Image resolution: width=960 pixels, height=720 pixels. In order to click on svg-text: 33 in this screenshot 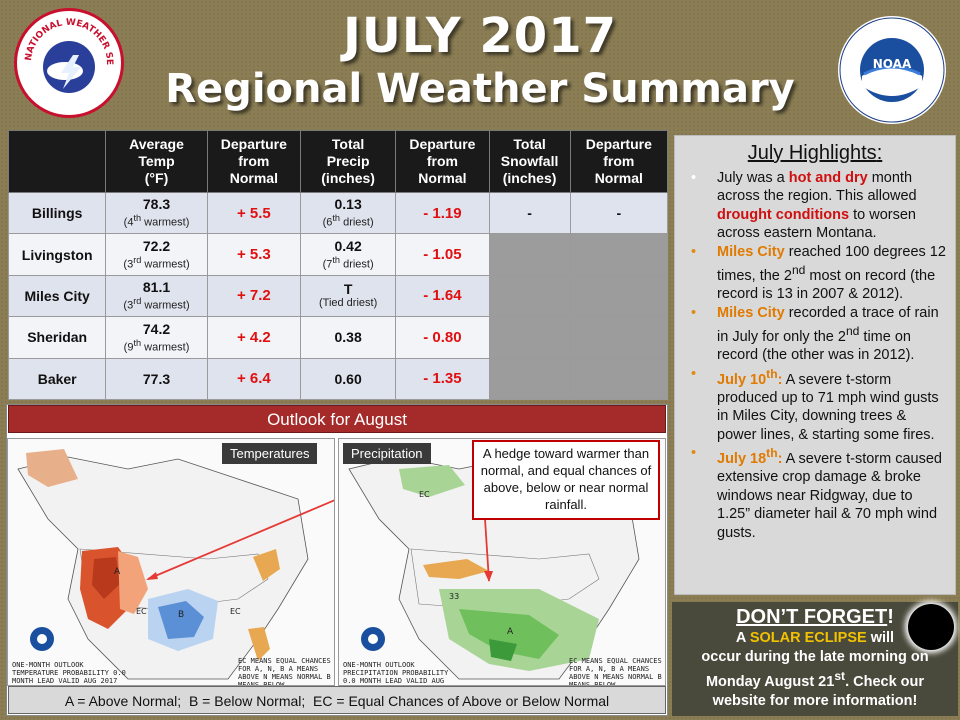, I will do `click(454, 596)`.